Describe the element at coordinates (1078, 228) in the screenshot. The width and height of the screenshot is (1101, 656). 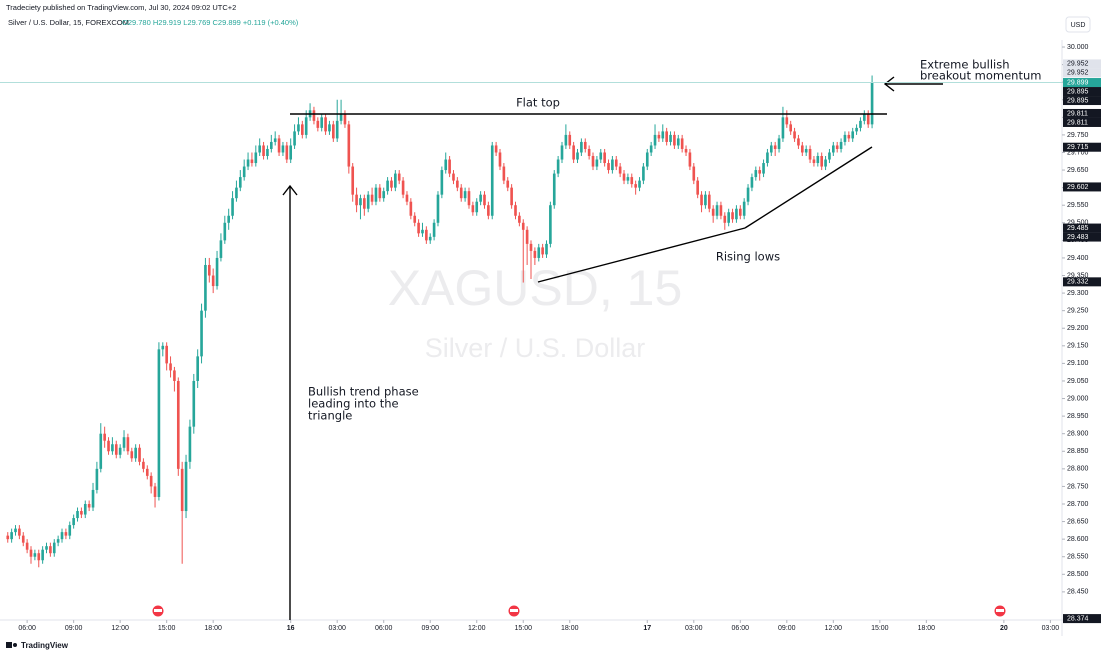
I see `price-badge-label: 29.485` at that location.